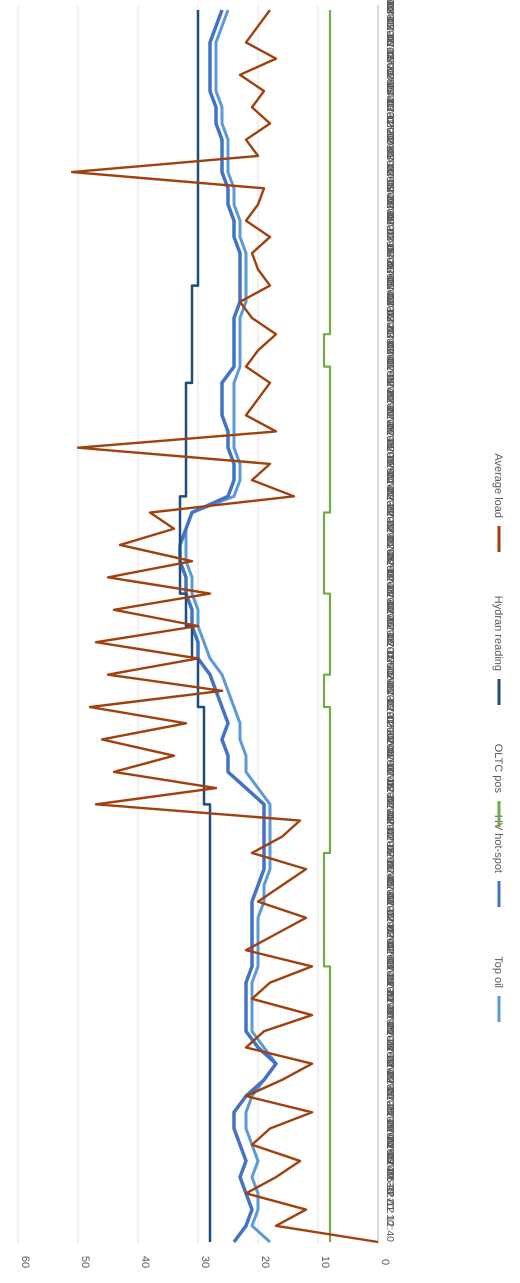 The width and height of the screenshot is (520, 1283). Describe the element at coordinates (390, 147) in the screenshot. I see `category-tick-label: 2017-03-11 10:50` at that location.